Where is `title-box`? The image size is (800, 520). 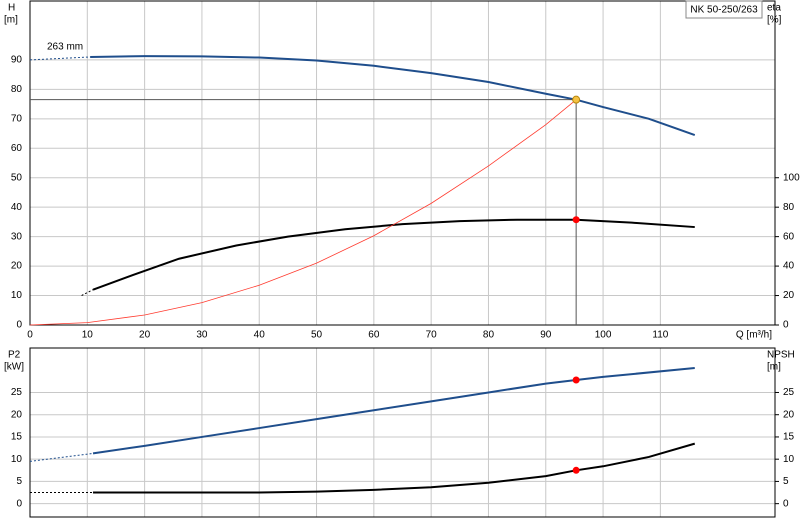 title-box is located at coordinates (724, 9).